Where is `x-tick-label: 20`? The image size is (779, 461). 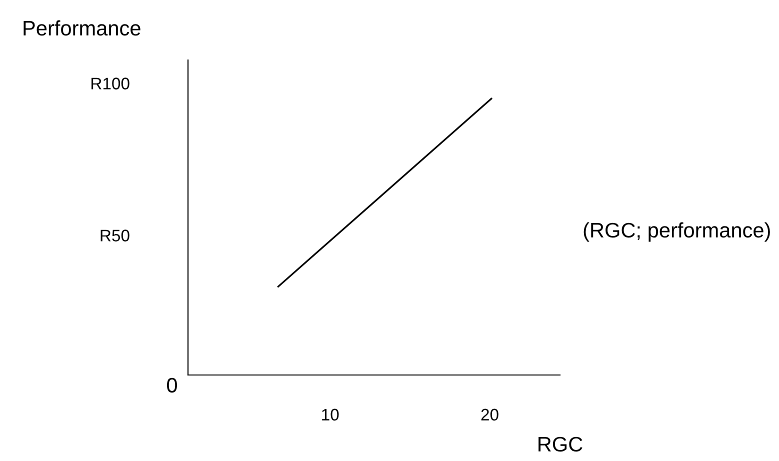
x-tick-label: 20 is located at coordinates (489, 414).